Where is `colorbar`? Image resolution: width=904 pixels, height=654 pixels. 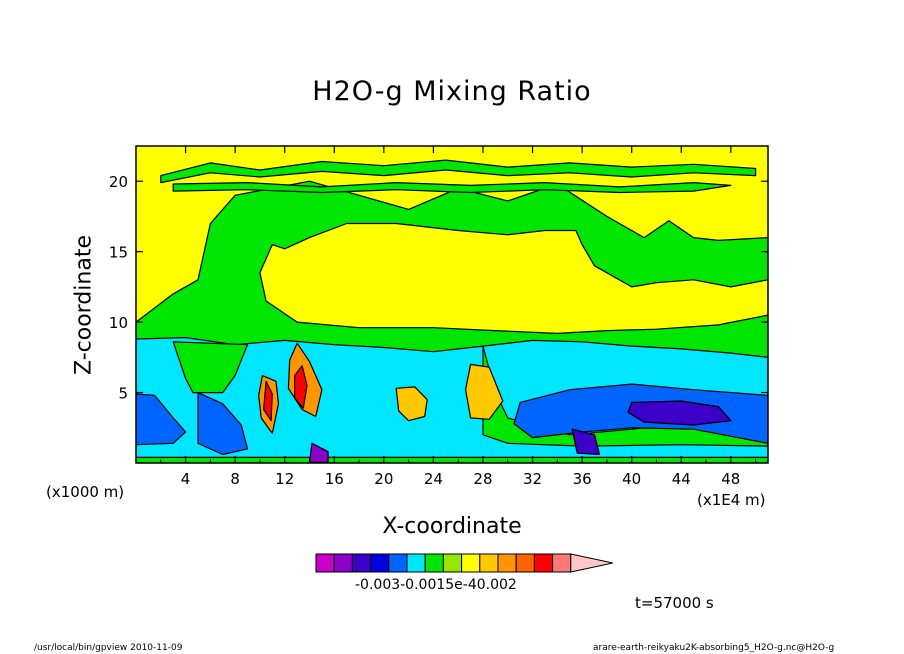
colorbar is located at coordinates (464, 563).